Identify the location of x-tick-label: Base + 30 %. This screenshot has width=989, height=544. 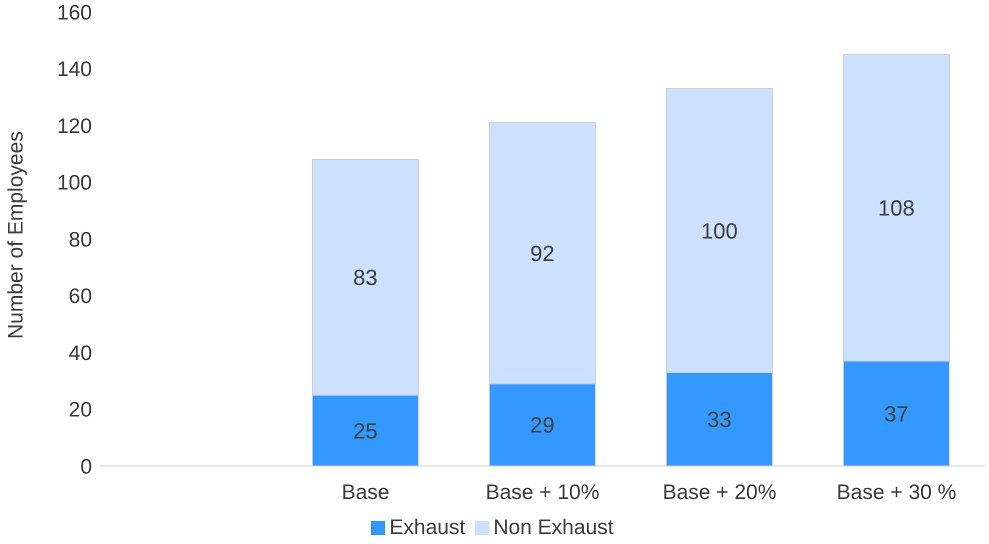
(896, 492).